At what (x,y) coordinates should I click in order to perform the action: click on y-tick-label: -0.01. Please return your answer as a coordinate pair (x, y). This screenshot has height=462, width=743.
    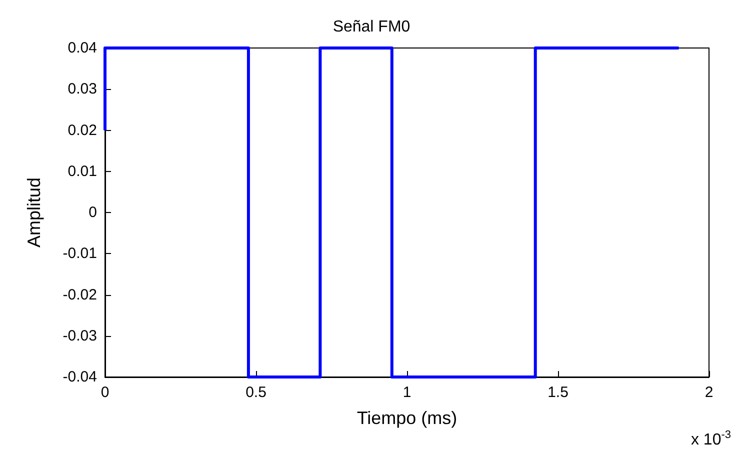
    Looking at the image, I should click on (79, 253).